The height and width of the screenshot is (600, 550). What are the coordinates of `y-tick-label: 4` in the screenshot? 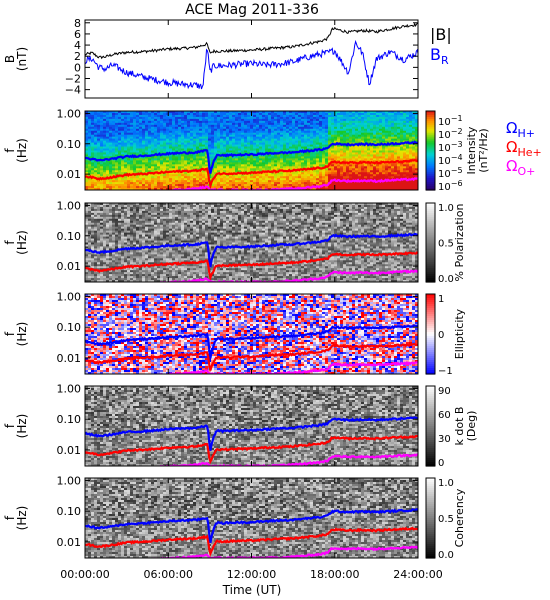 It's located at (77, 45).